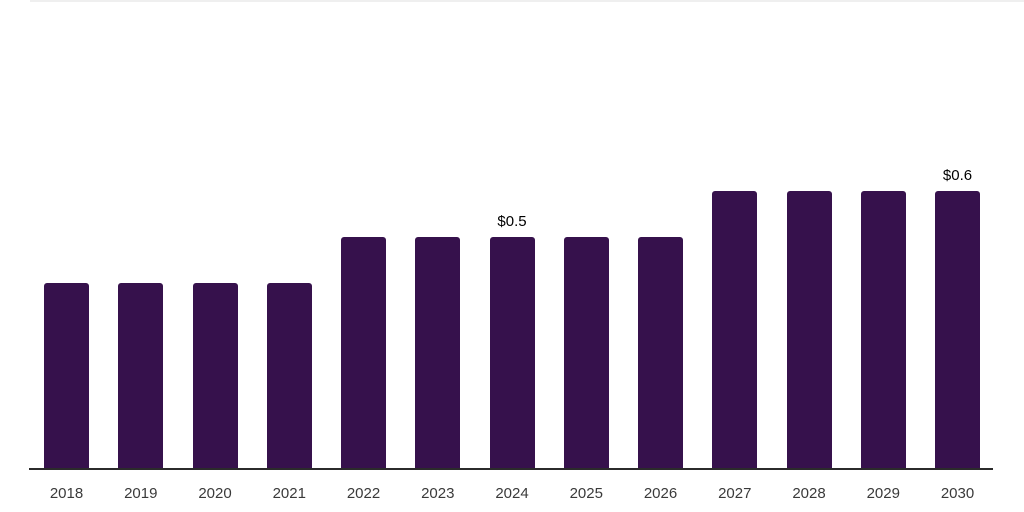  I want to click on x-tick-label-2025: 2025, so click(586, 493).